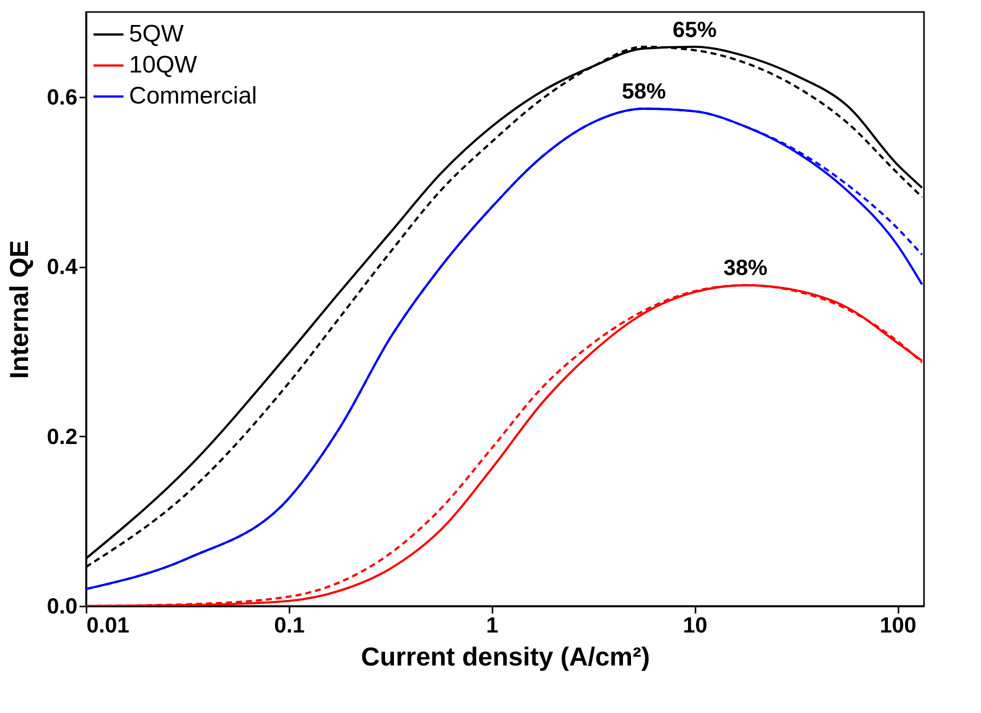 This screenshot has height=713, width=981. I want to click on annotation: 38%, so click(745, 267).